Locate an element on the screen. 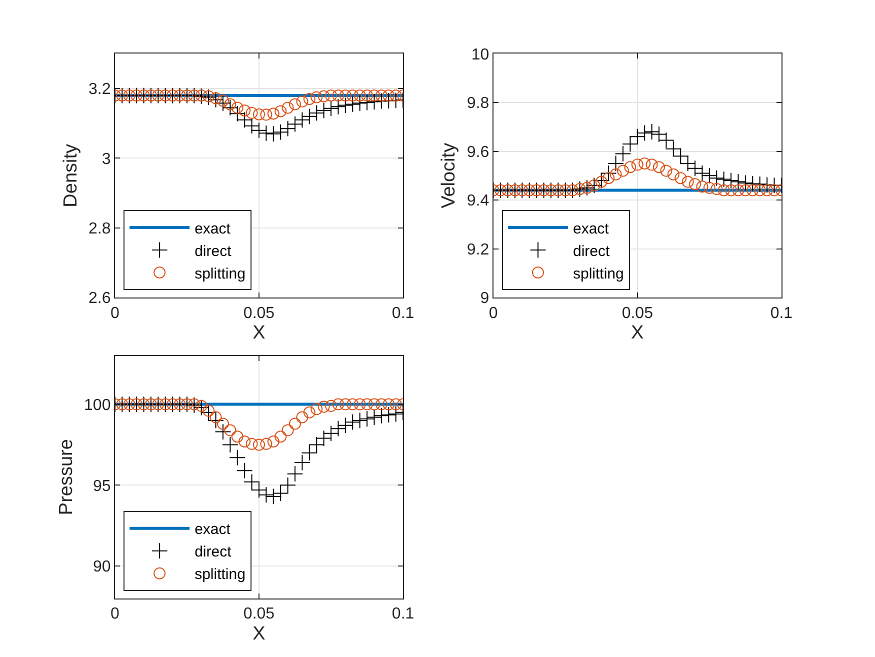  y-tick-label: 9.8 is located at coordinates (478, 103).